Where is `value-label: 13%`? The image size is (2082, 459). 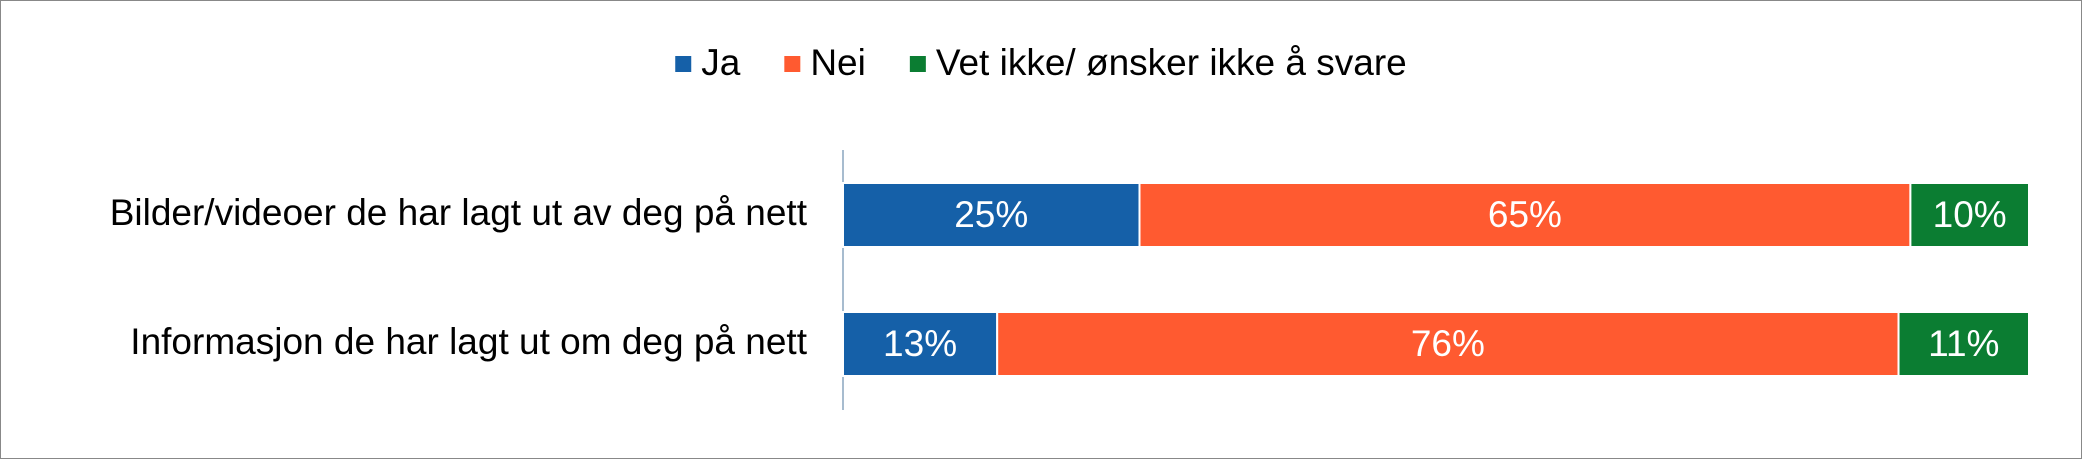
value-label: 13% is located at coordinates (920, 343).